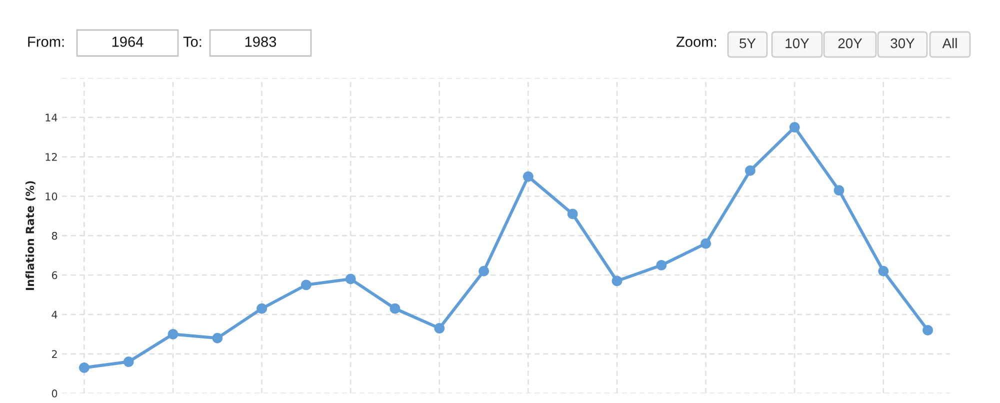  What do you see at coordinates (55, 236) in the screenshot?
I see `y-tick-label: 8` at bounding box center [55, 236].